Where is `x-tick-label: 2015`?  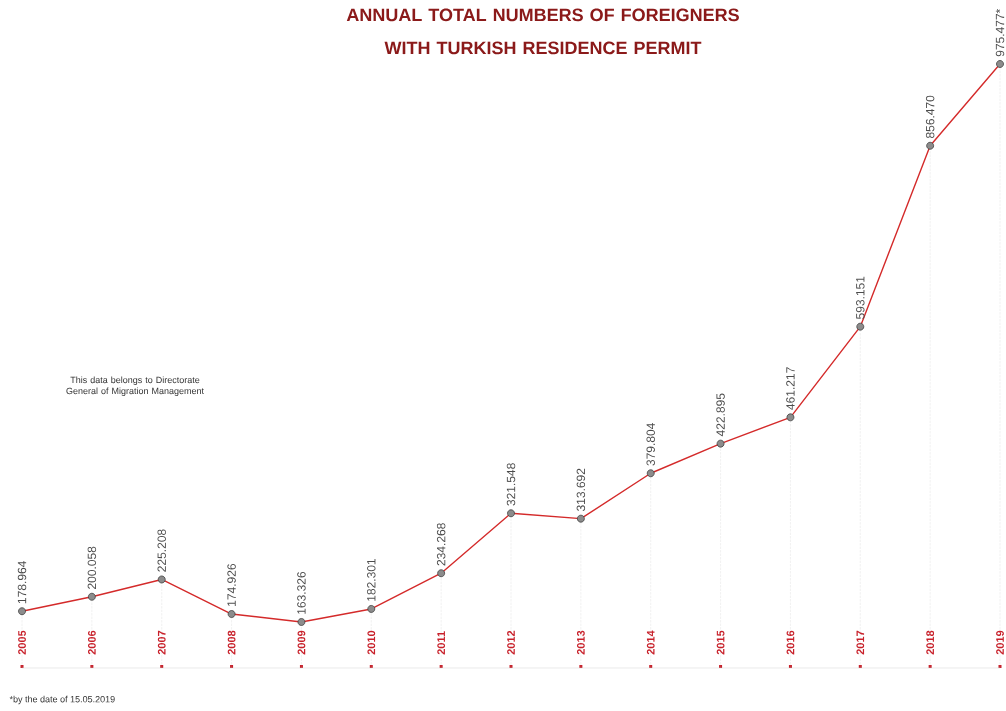 x-tick-label: 2015 is located at coordinates (720, 642).